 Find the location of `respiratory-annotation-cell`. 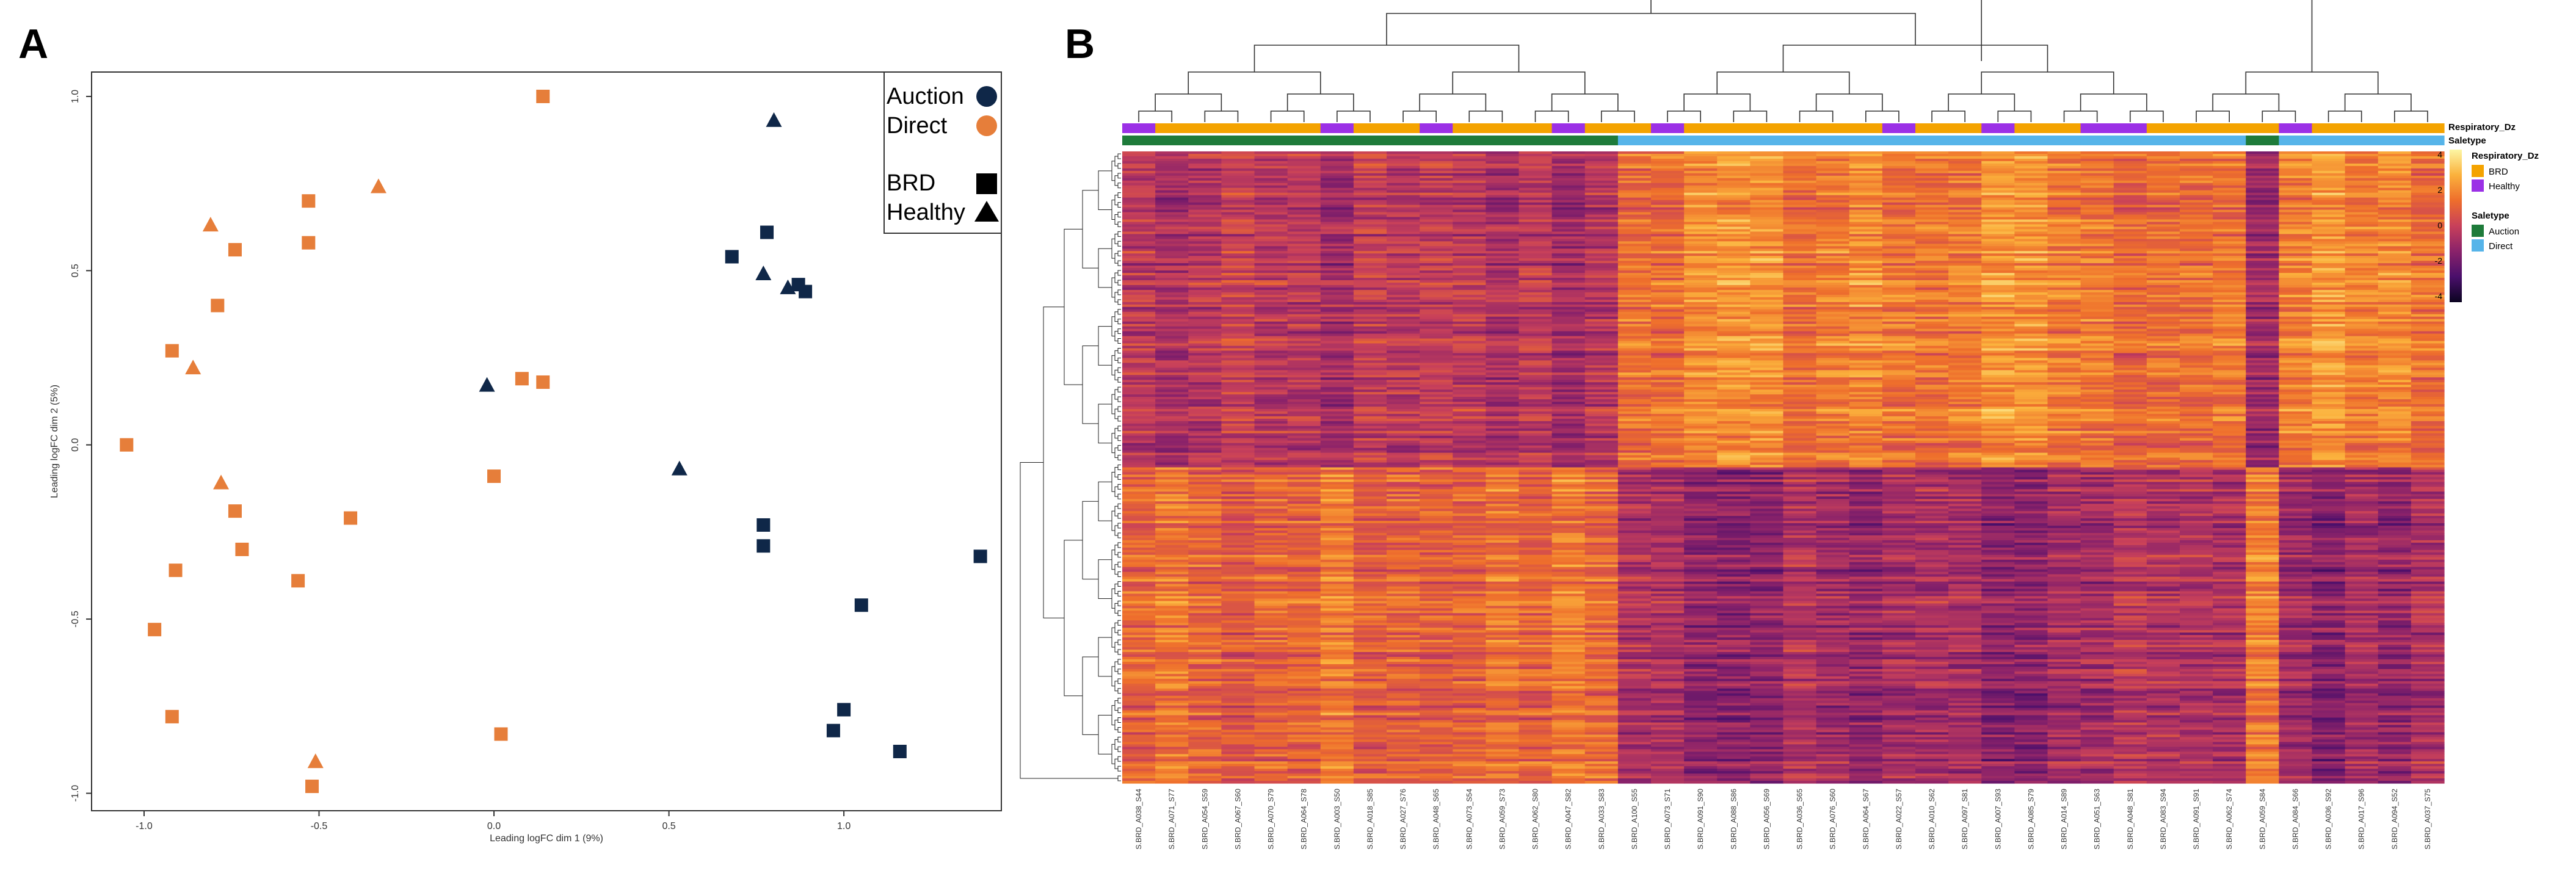

respiratory-annotation-cell is located at coordinates (2428, 128).